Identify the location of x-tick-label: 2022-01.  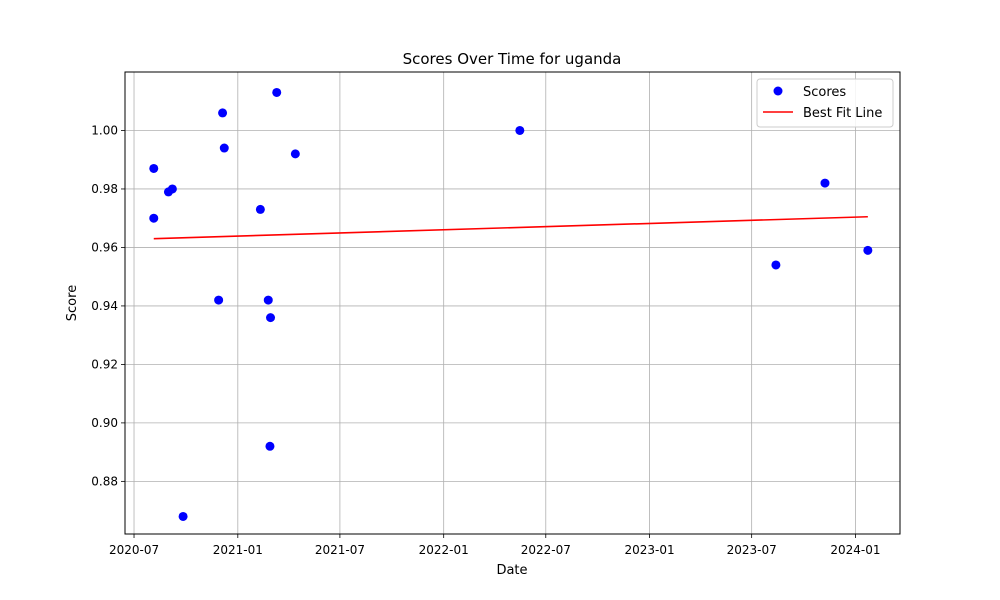
(444, 550).